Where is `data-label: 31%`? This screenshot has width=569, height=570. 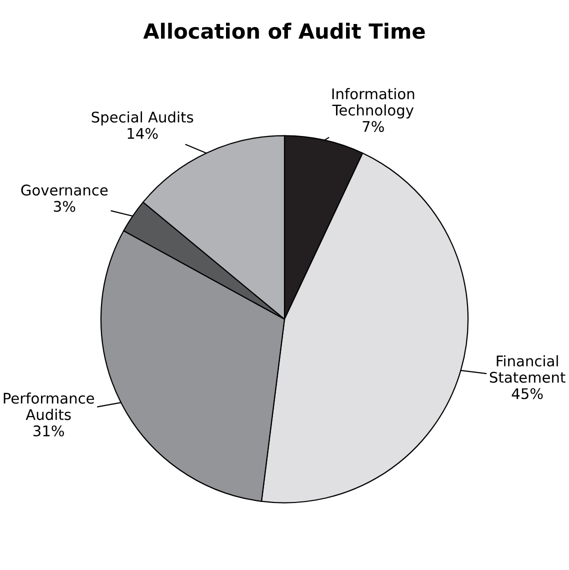 data-label: 31% is located at coordinates (48, 430).